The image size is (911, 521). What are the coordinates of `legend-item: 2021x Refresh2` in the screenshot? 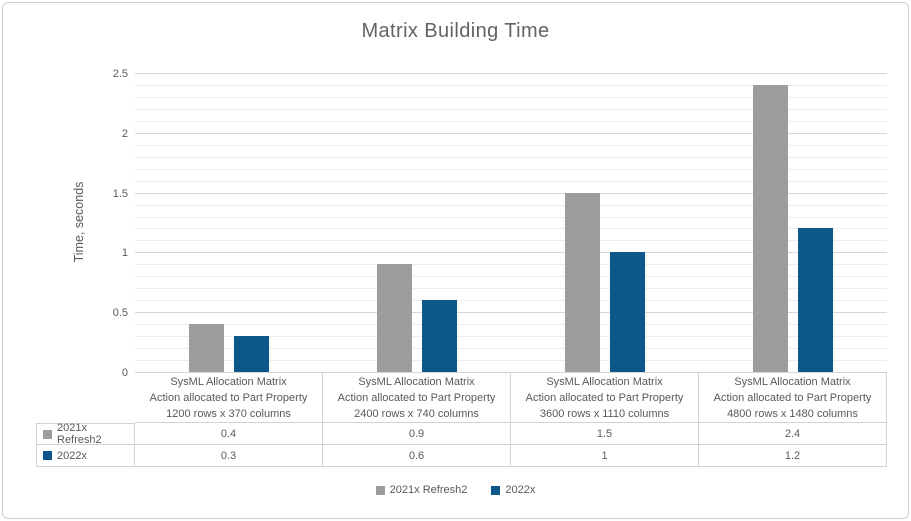 It's located at (421, 490).